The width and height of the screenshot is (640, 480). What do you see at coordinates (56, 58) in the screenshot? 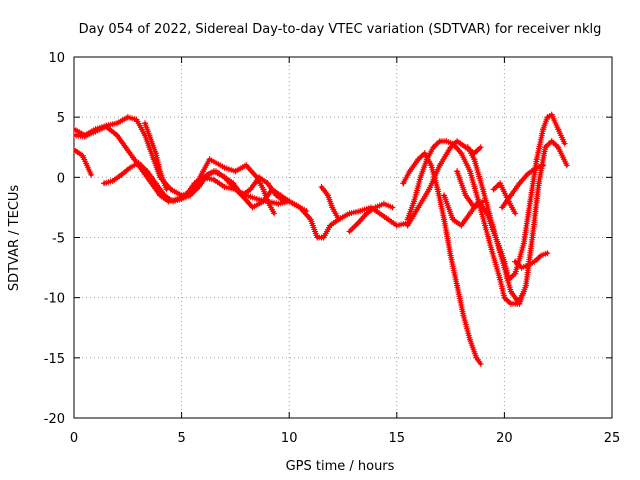
I see `y-tick-label: 10` at bounding box center [56, 58].